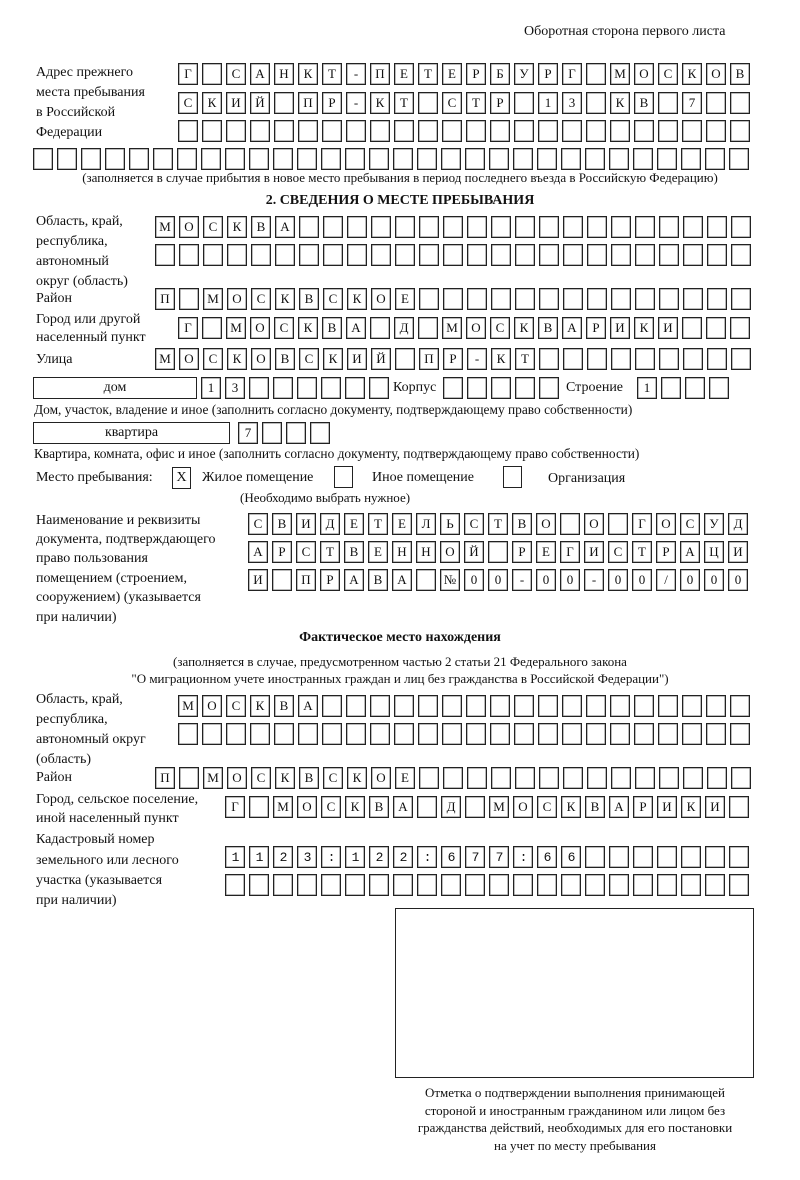 The image size is (800, 1180). Describe the element at coordinates (428, 74) in the screenshot. I see `char-cell: Т` at that location.